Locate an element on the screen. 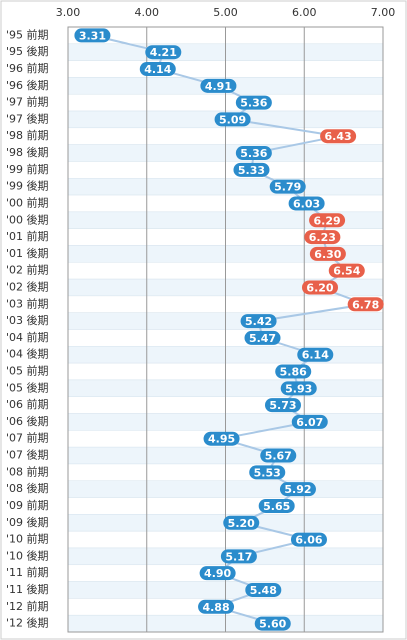 The height and width of the screenshot is (640, 407). value-label: 5.60 is located at coordinates (272, 624).